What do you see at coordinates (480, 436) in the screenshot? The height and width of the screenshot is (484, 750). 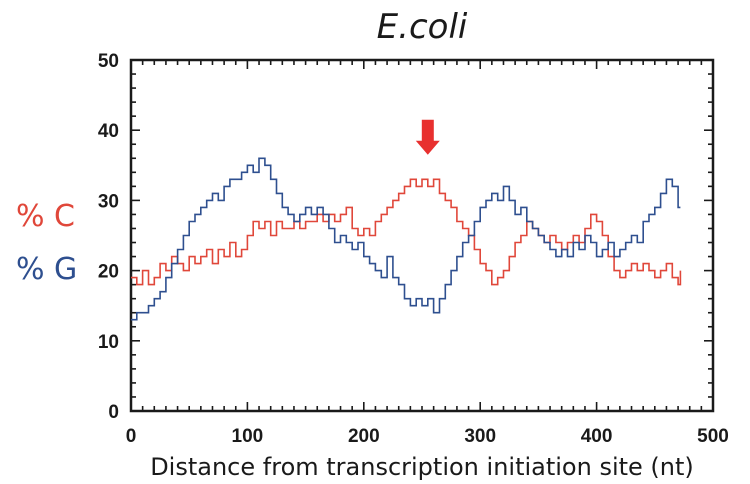 I see `x-tick-label: 300` at bounding box center [480, 436].